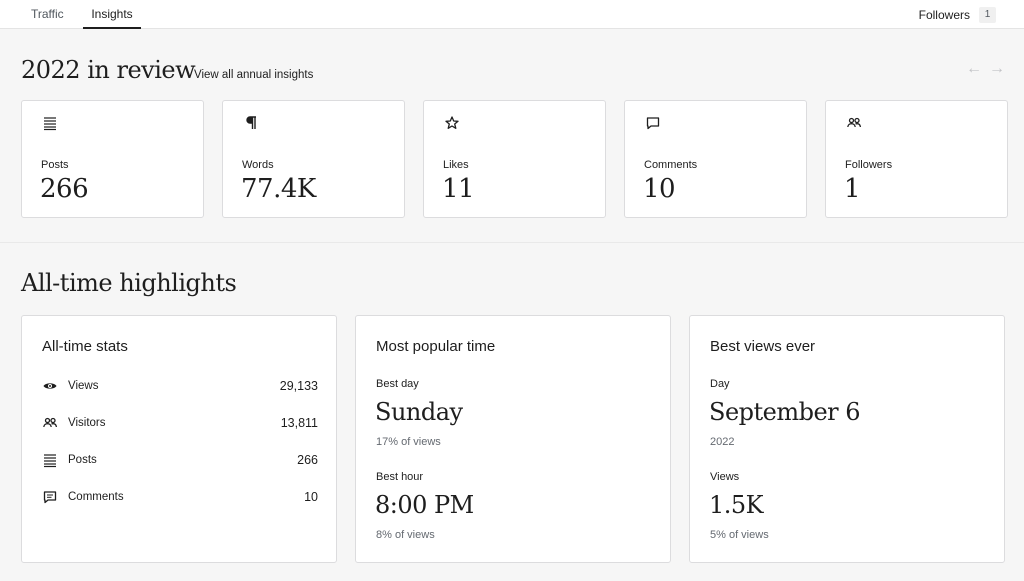 Image resolution: width=1024 pixels, height=581 pixels. What do you see at coordinates (436, 346) in the screenshot?
I see `panel-title: Most popular time` at bounding box center [436, 346].